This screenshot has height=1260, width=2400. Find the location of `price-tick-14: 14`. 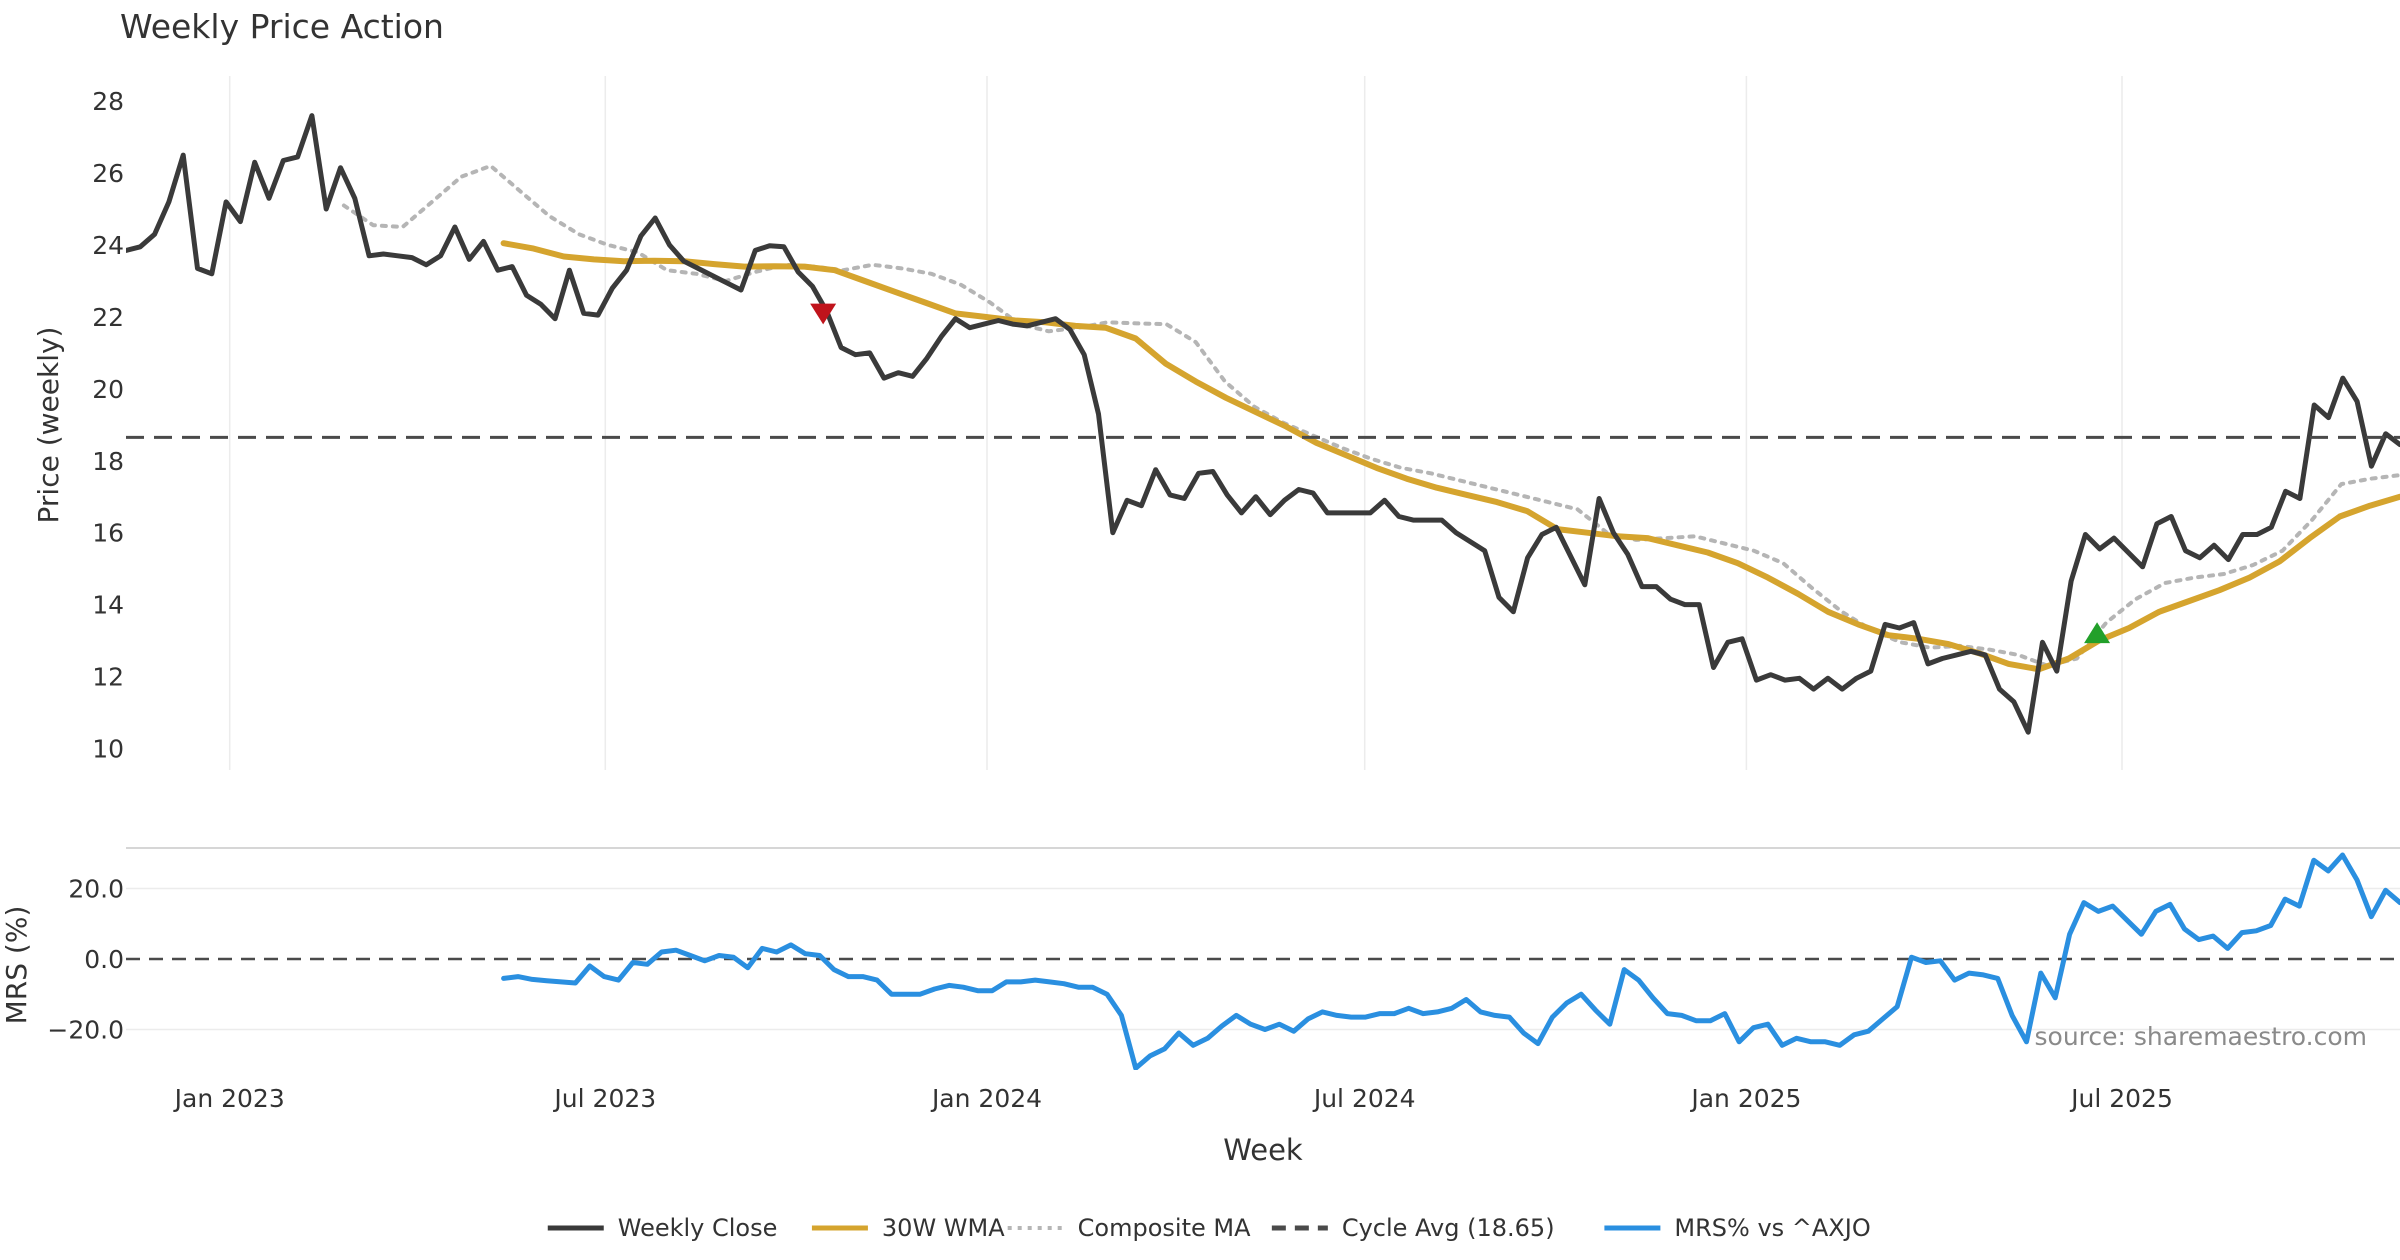

price-tick-14: 14 is located at coordinates (108, 605).